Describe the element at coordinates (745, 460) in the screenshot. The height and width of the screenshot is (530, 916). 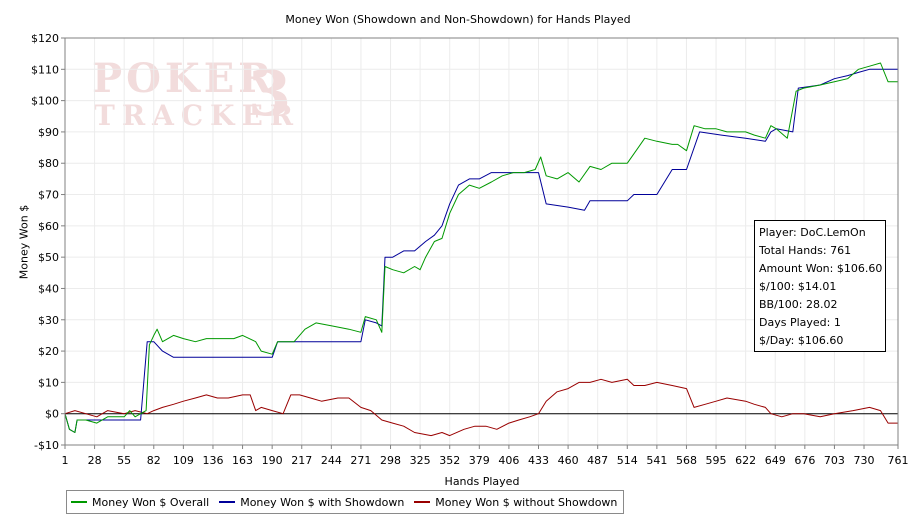
I see `x-tick-label: 622` at that location.